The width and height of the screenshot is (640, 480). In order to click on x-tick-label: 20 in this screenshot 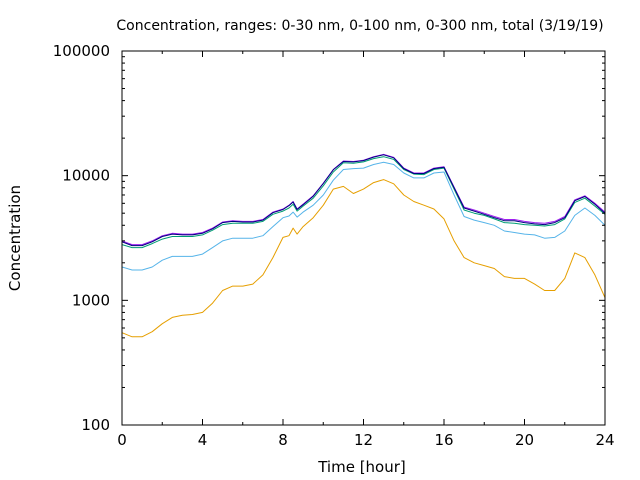, I will do `click(524, 440)`.